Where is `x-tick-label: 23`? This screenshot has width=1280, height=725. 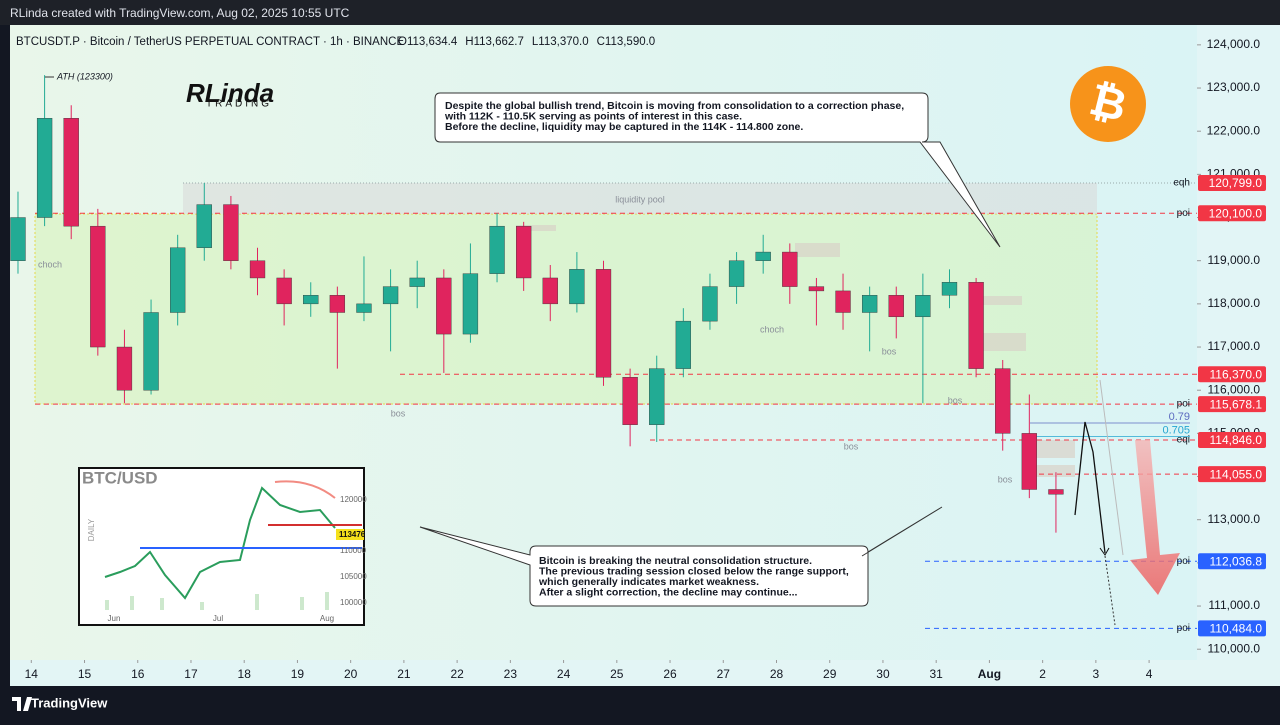 x-tick-label: 23 is located at coordinates (511, 674).